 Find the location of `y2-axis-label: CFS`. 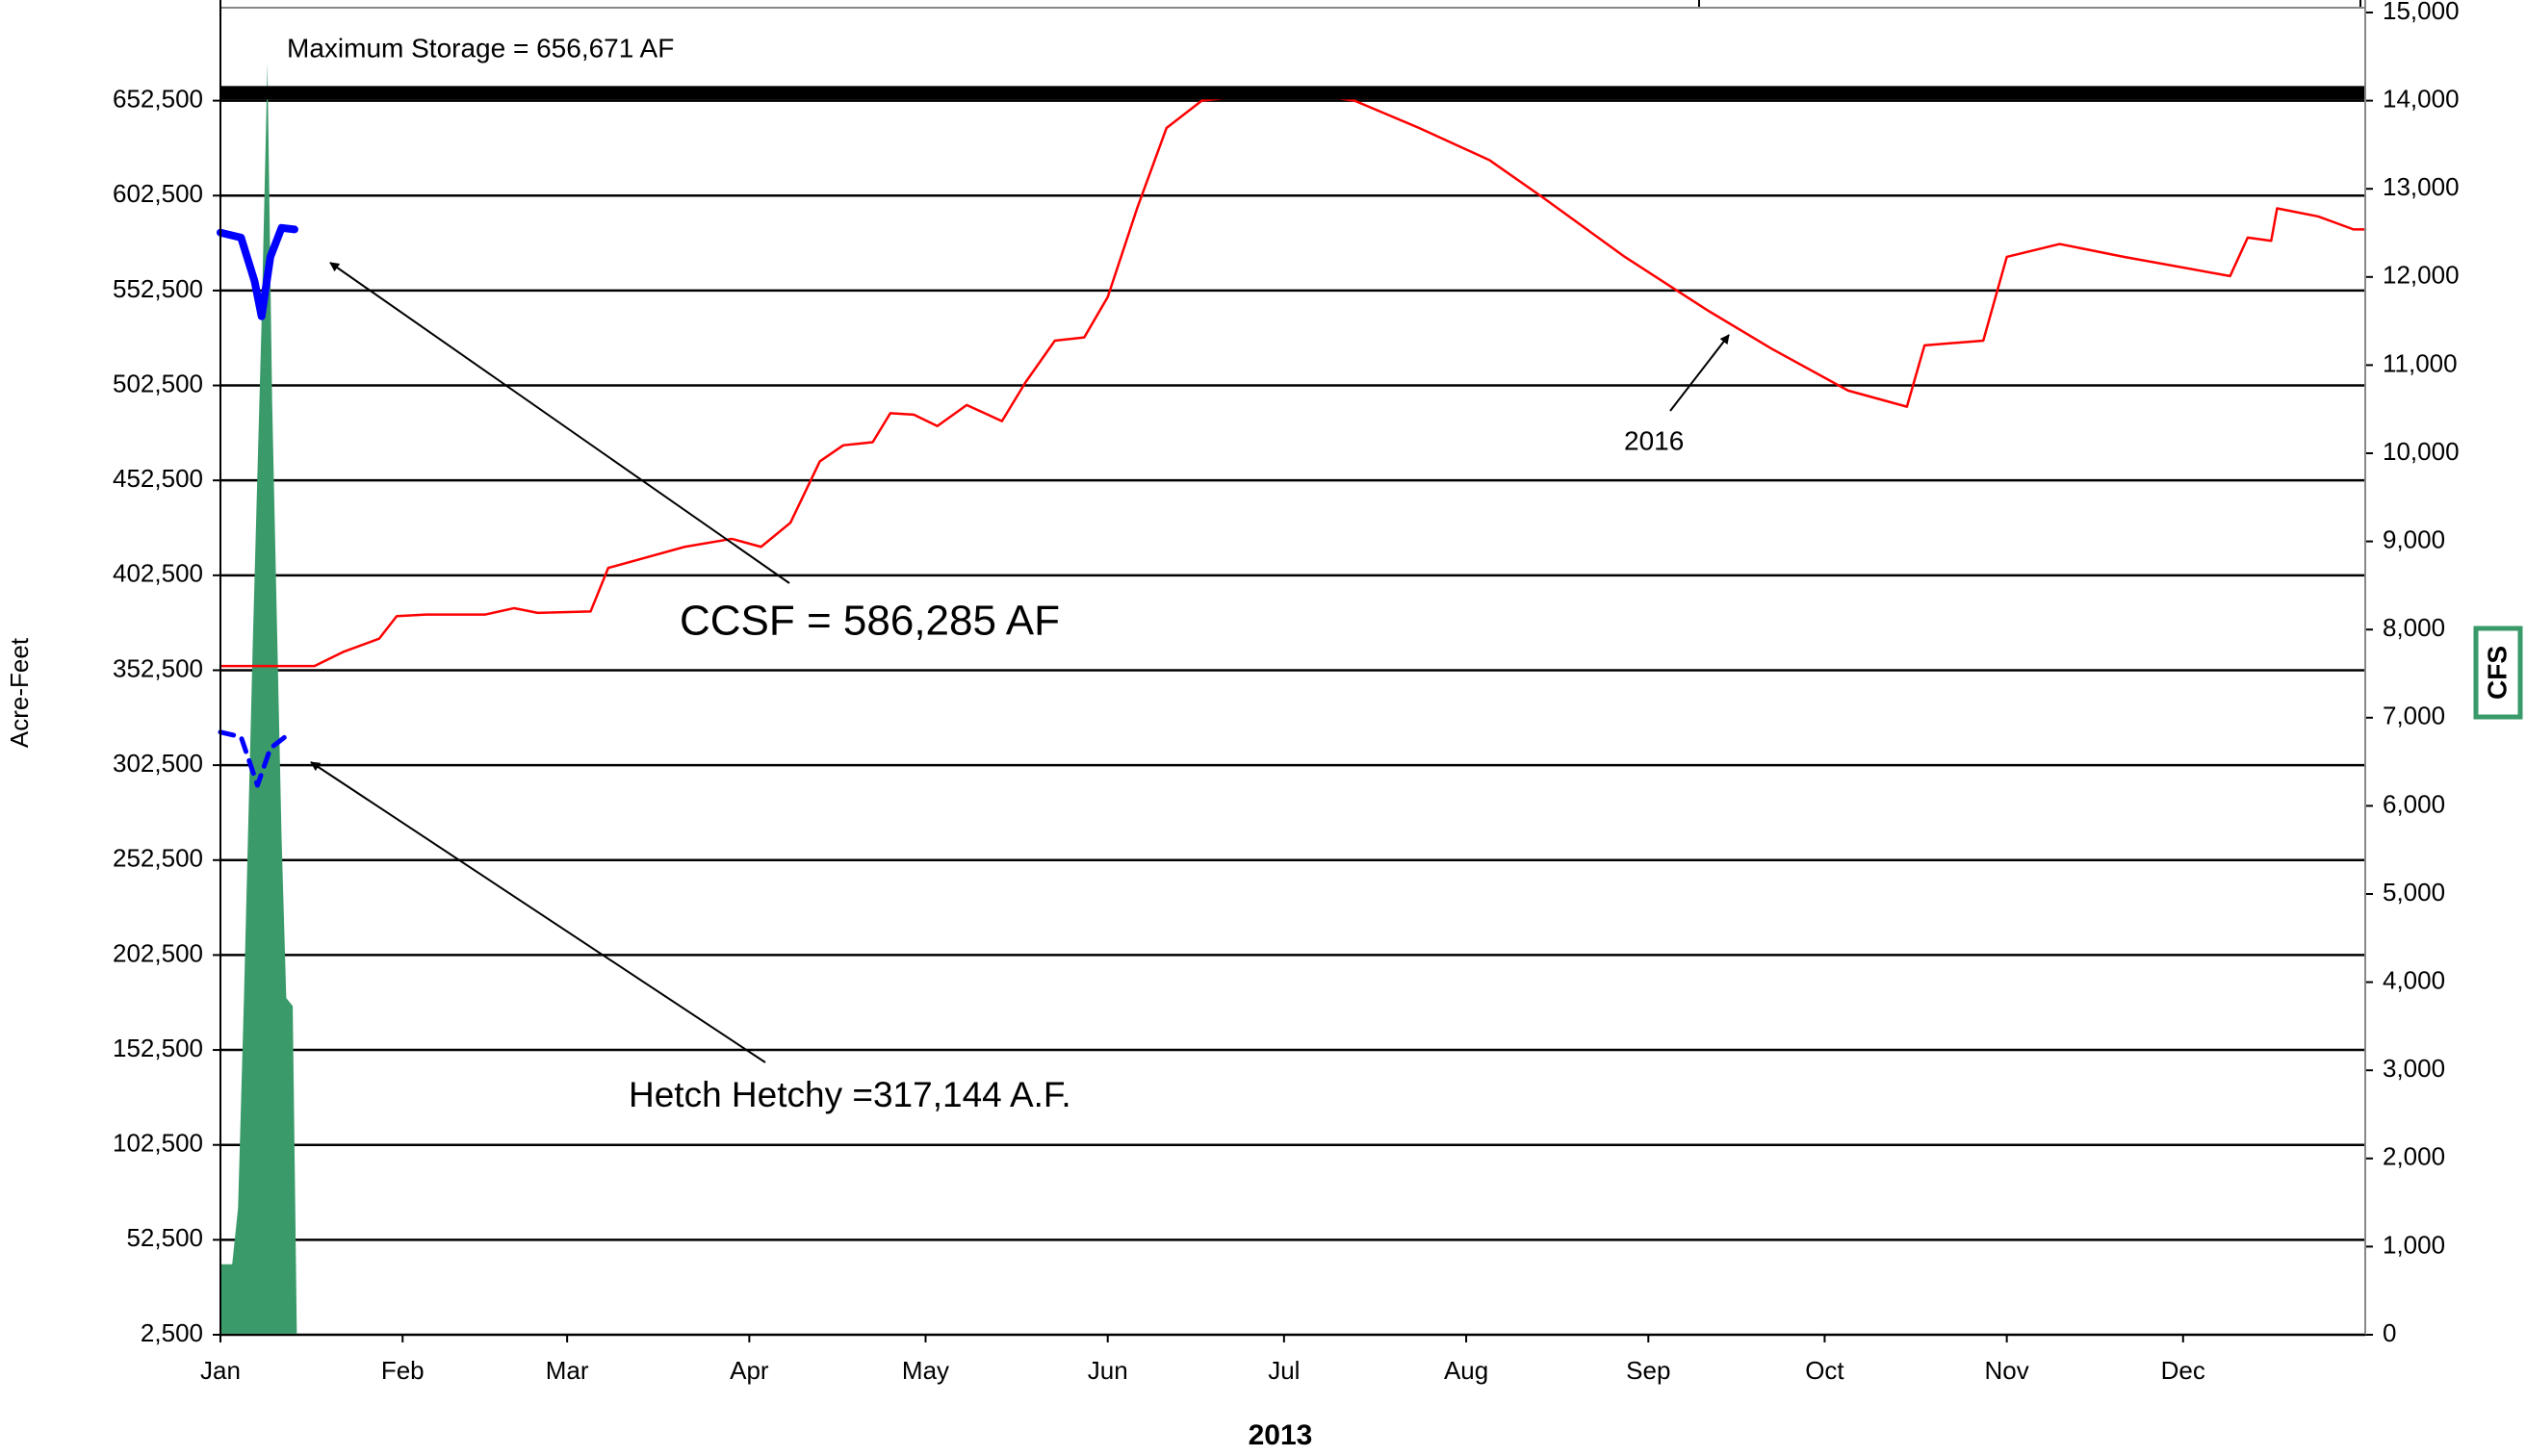

y2-axis-label: CFS is located at coordinates (2497, 673).